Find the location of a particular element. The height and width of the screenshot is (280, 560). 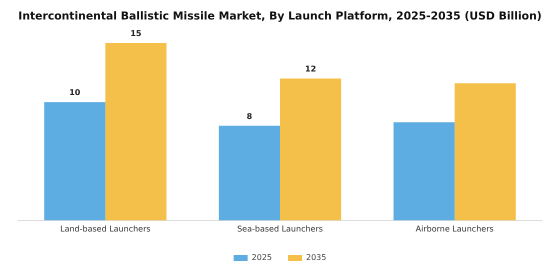

x-tick-label: Sea-based Launchers is located at coordinates (280, 229).